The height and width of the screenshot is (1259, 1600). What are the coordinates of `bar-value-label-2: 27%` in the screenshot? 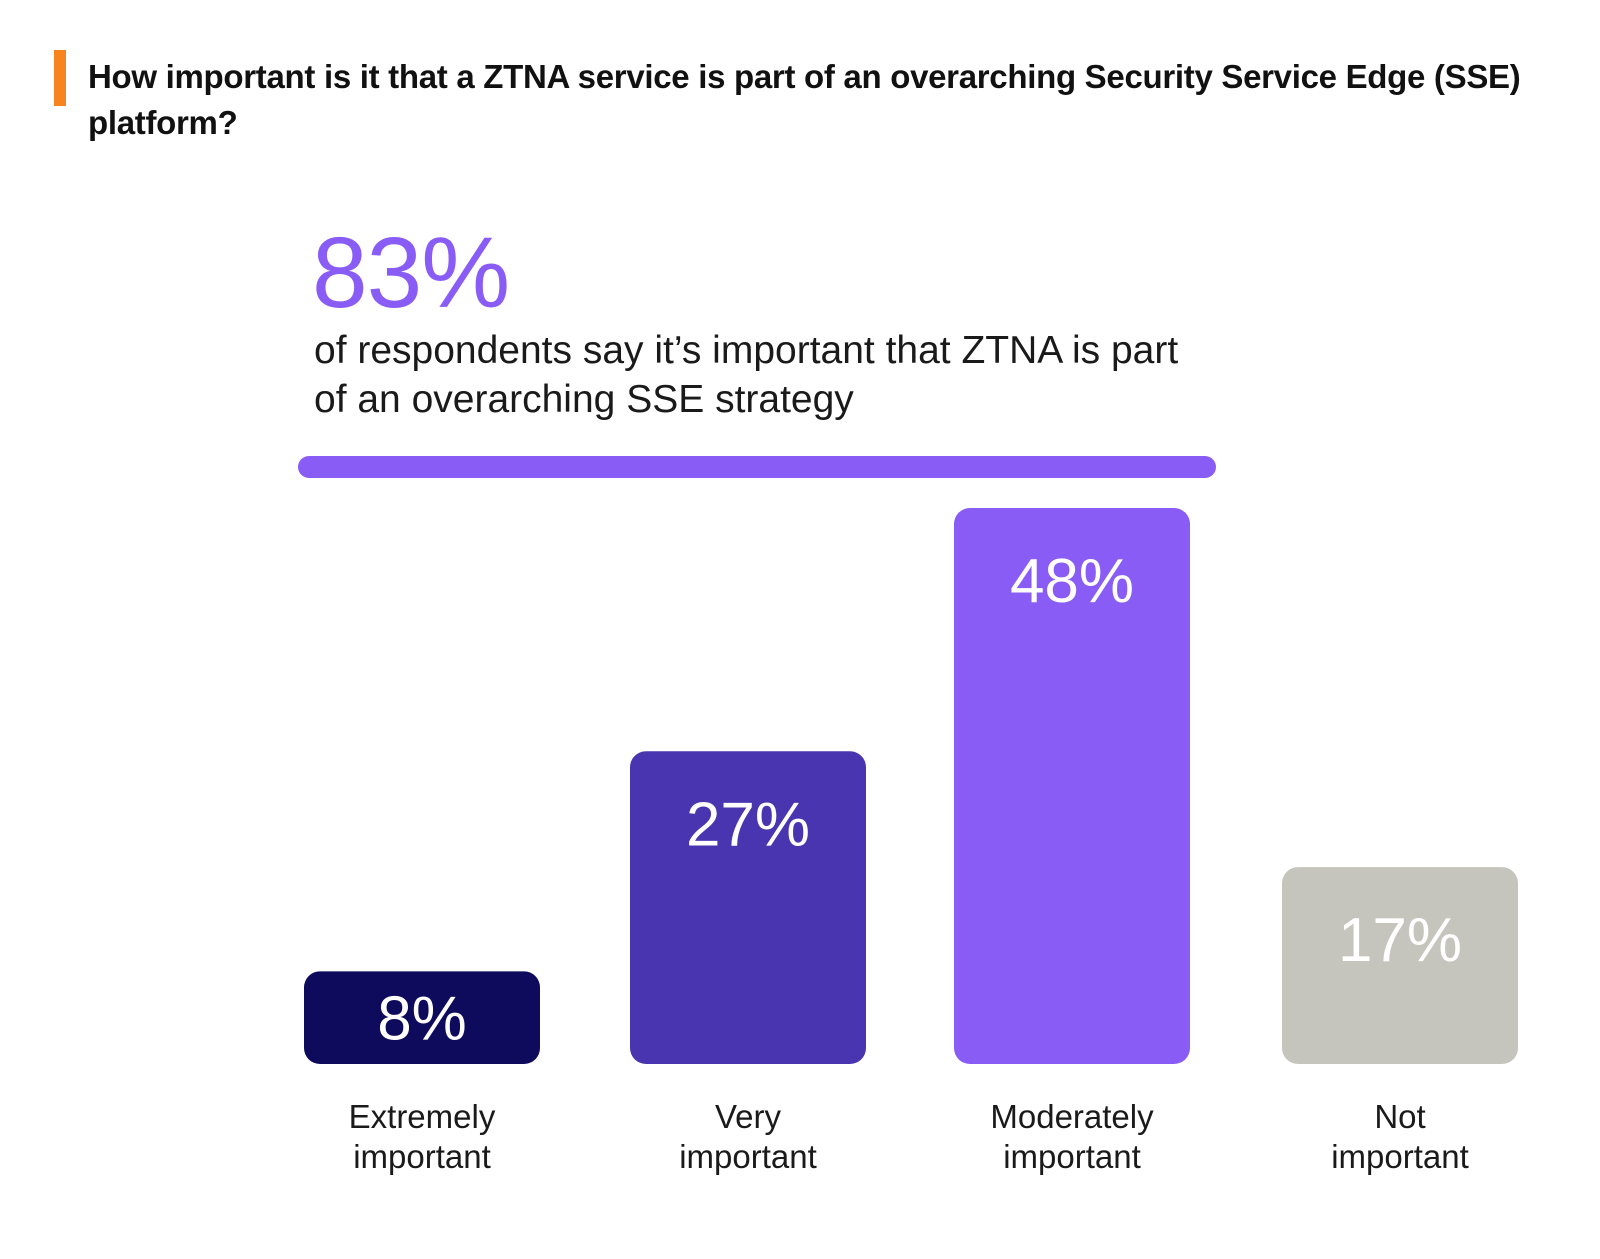 It's located at (748, 824).